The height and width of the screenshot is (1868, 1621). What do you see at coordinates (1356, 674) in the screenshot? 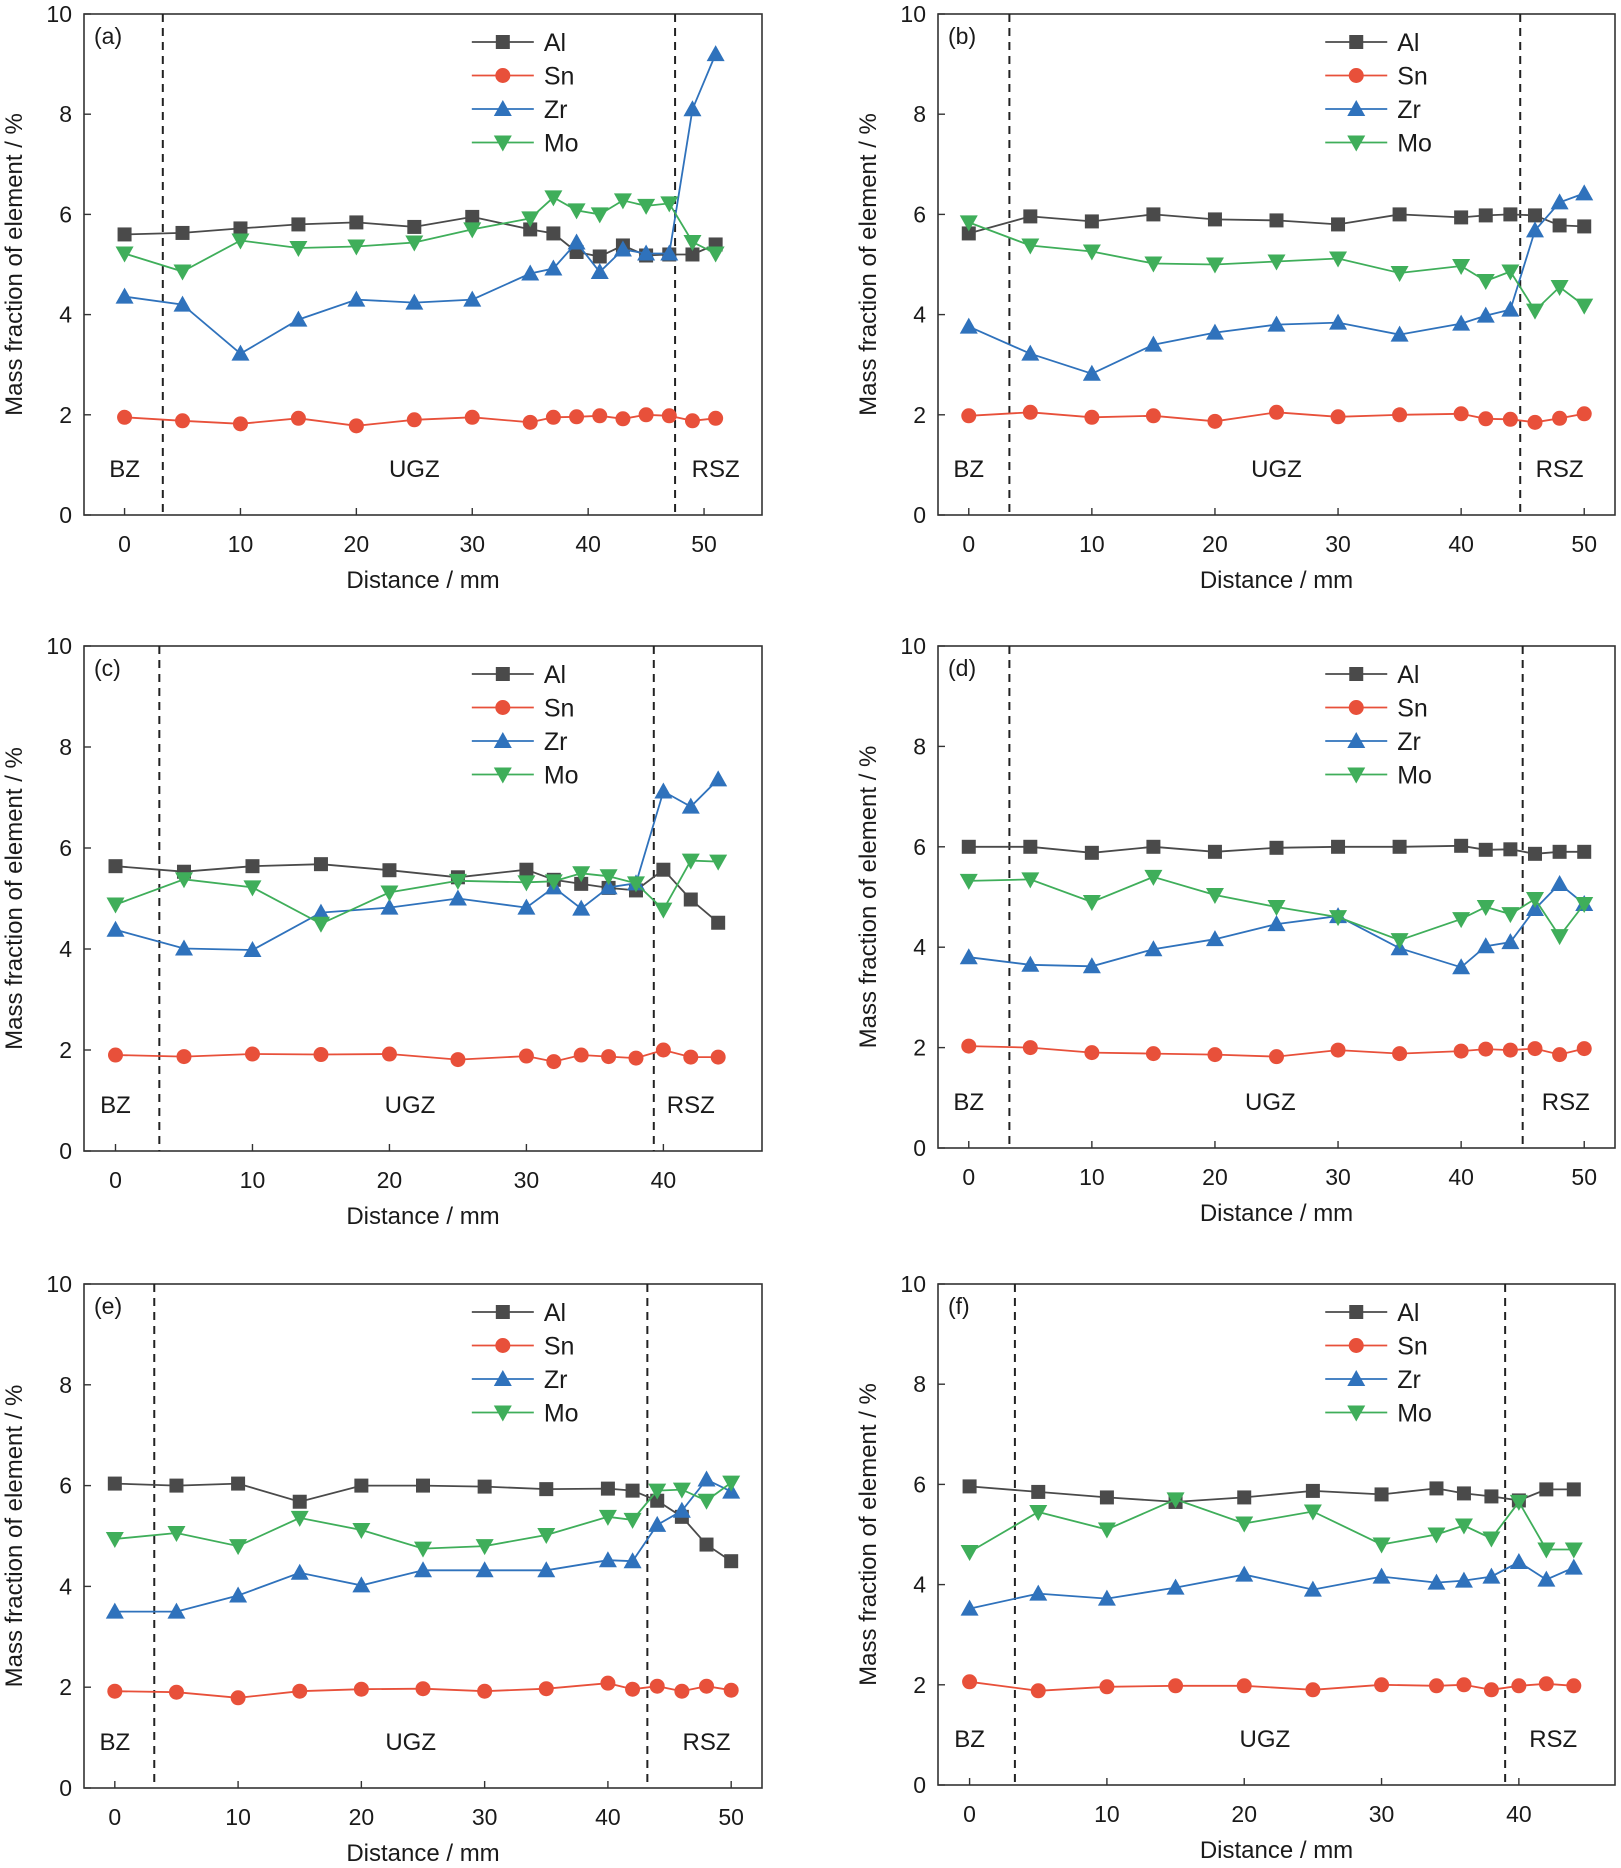
I see `legend-marker-al` at bounding box center [1356, 674].